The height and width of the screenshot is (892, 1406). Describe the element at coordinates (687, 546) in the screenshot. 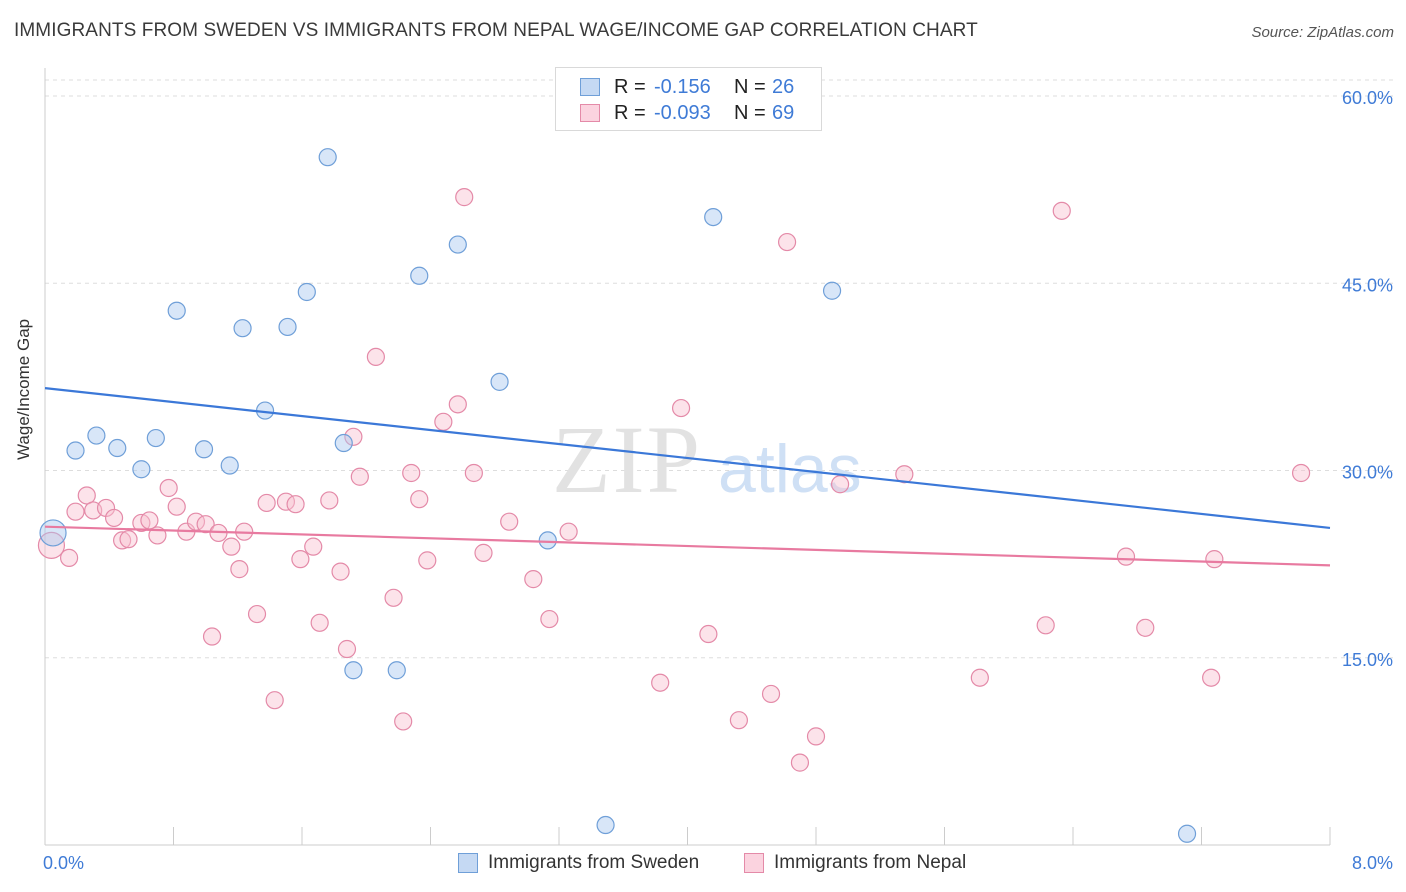

I see `nepal-trend-line` at that location.